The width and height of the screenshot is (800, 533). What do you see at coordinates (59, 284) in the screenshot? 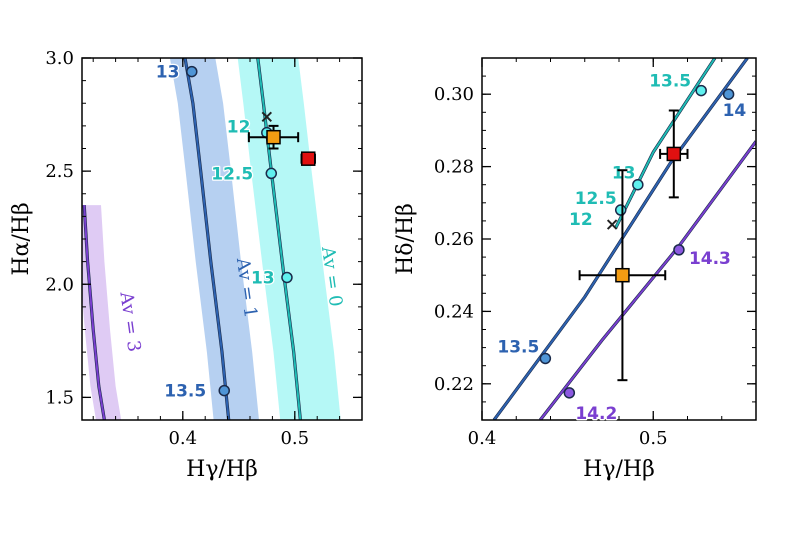
I see `y-tick-label: 2.0` at bounding box center [59, 284].